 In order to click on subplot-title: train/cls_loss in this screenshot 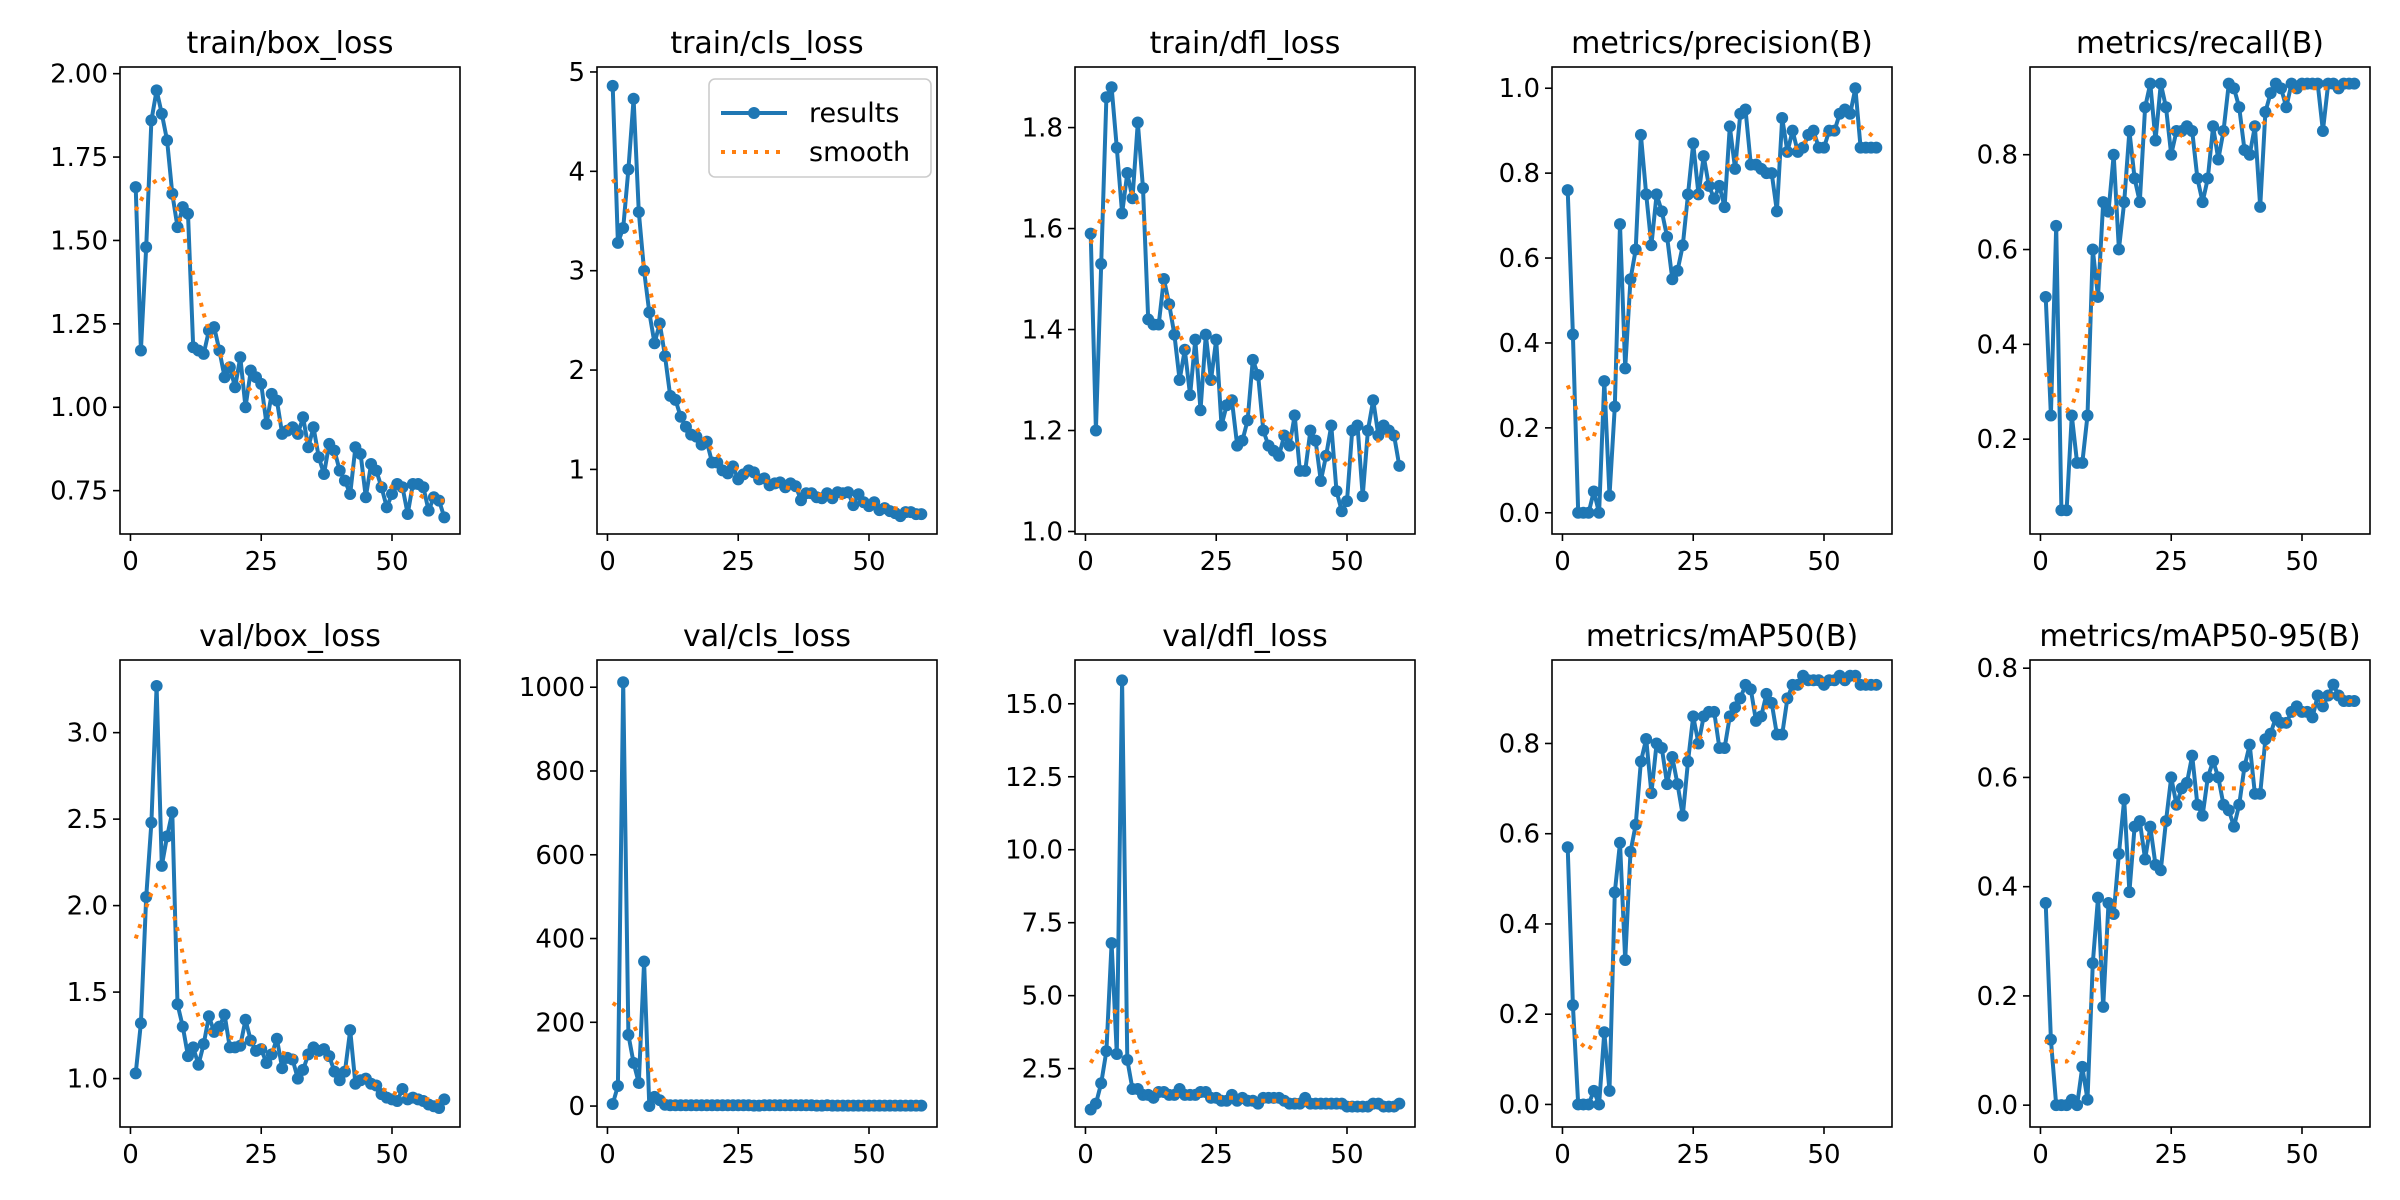, I will do `click(766, 43)`.